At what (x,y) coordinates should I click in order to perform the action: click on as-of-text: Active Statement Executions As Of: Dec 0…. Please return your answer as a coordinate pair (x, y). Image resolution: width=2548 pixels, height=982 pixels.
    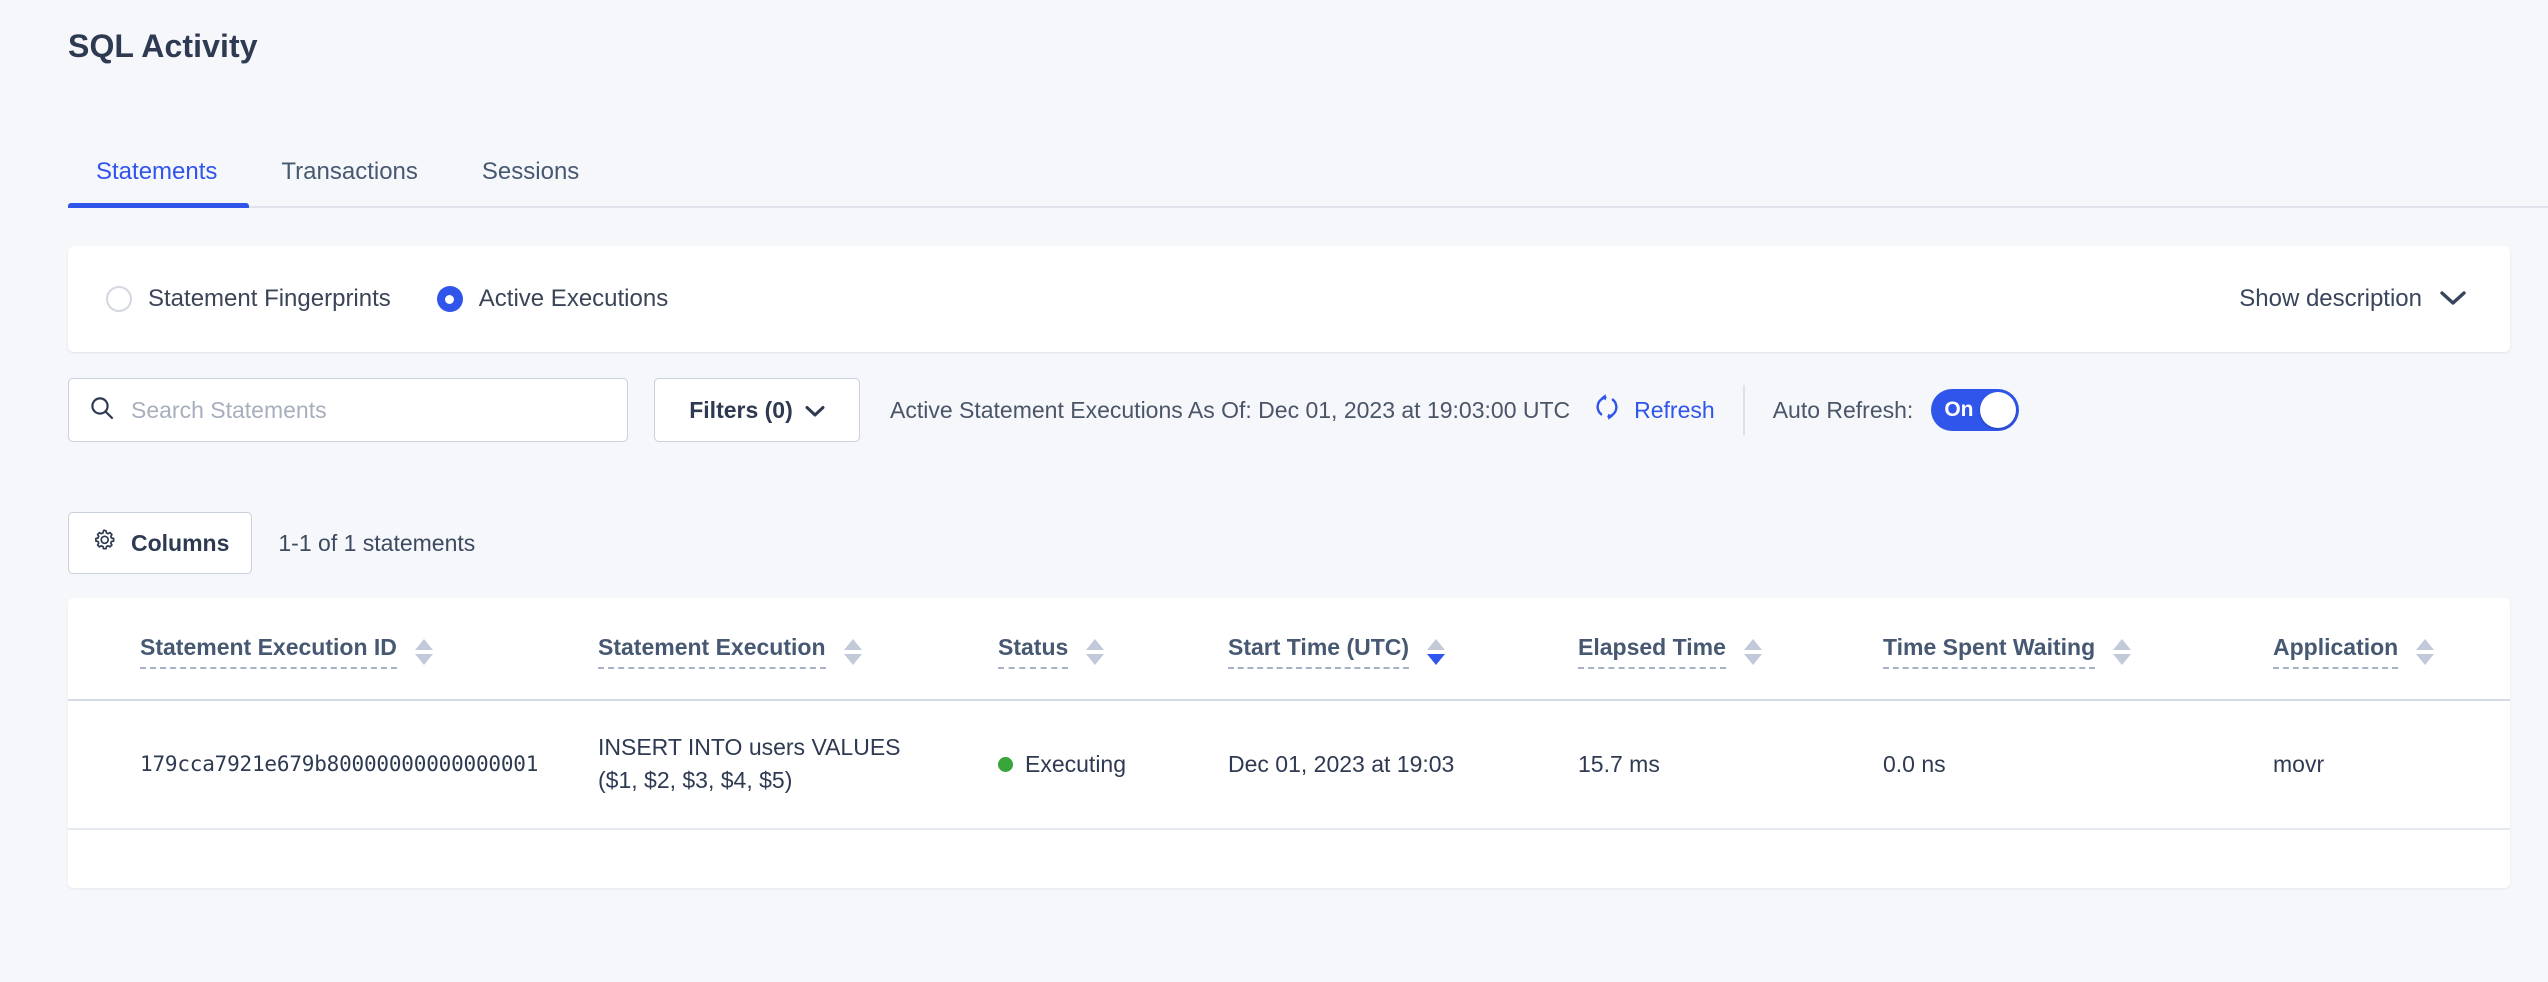
    Looking at the image, I should click on (1230, 409).